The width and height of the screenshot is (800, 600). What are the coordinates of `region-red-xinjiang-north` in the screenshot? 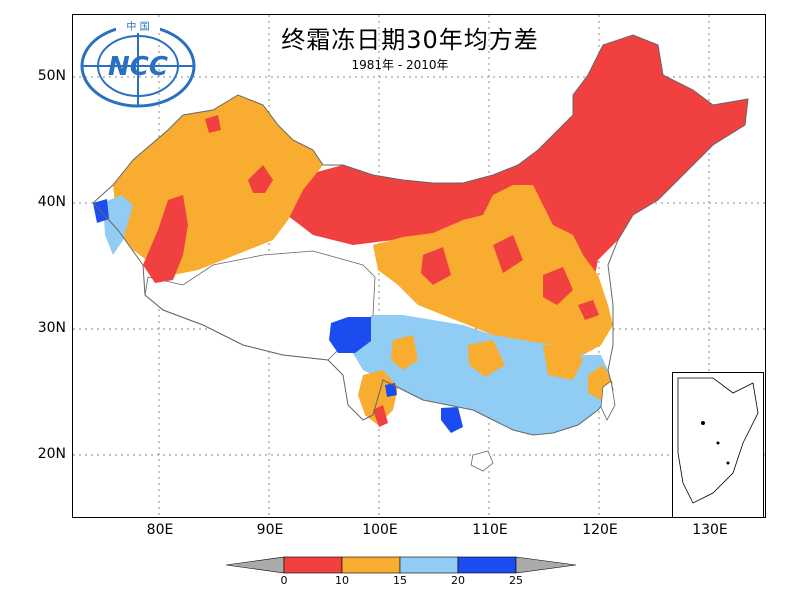 It's located at (260, 179).